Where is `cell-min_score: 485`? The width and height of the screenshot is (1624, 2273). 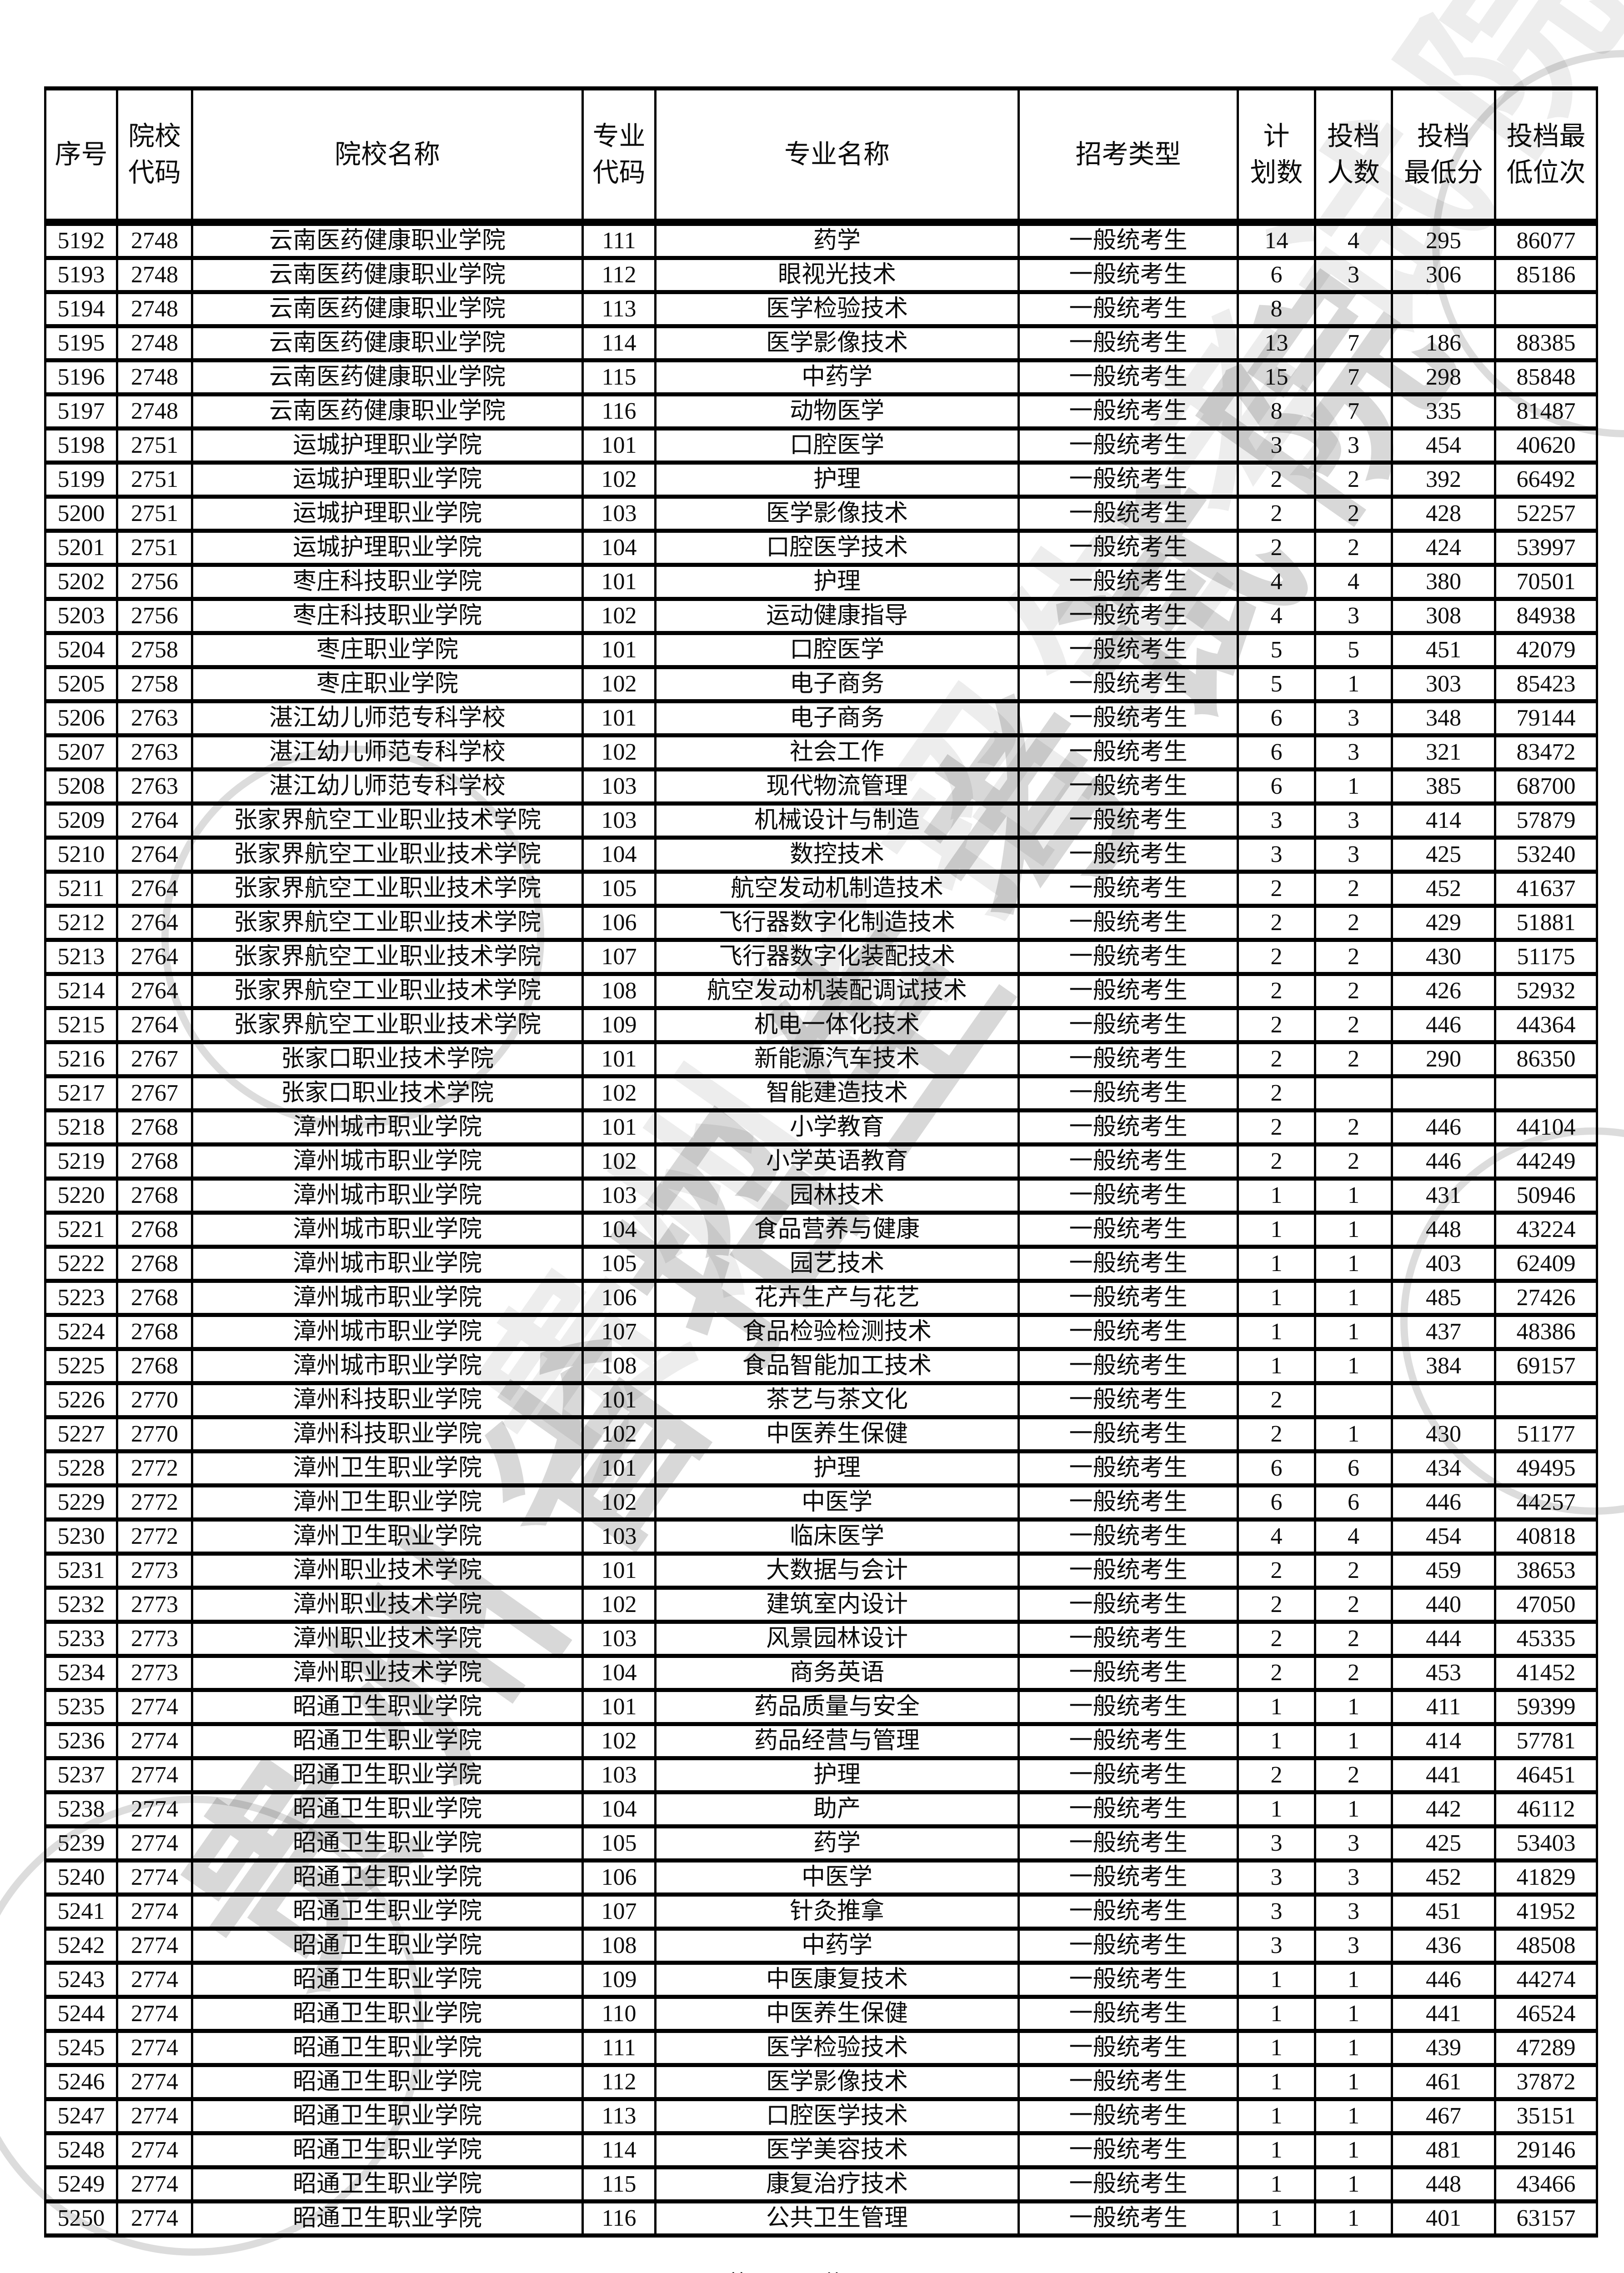 cell-min_score: 485 is located at coordinates (1443, 1298).